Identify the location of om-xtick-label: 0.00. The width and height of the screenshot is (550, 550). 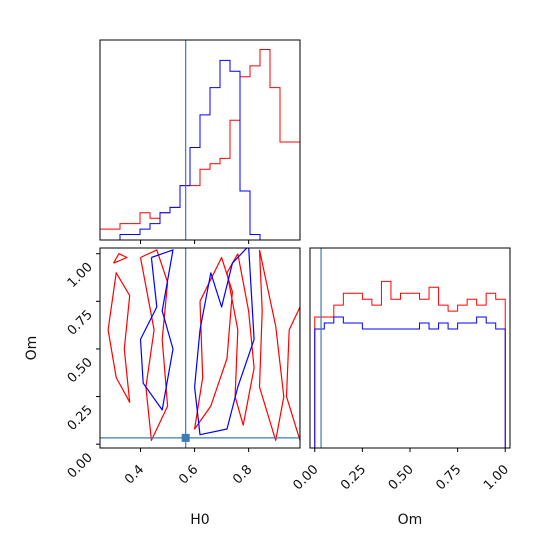
(306, 477).